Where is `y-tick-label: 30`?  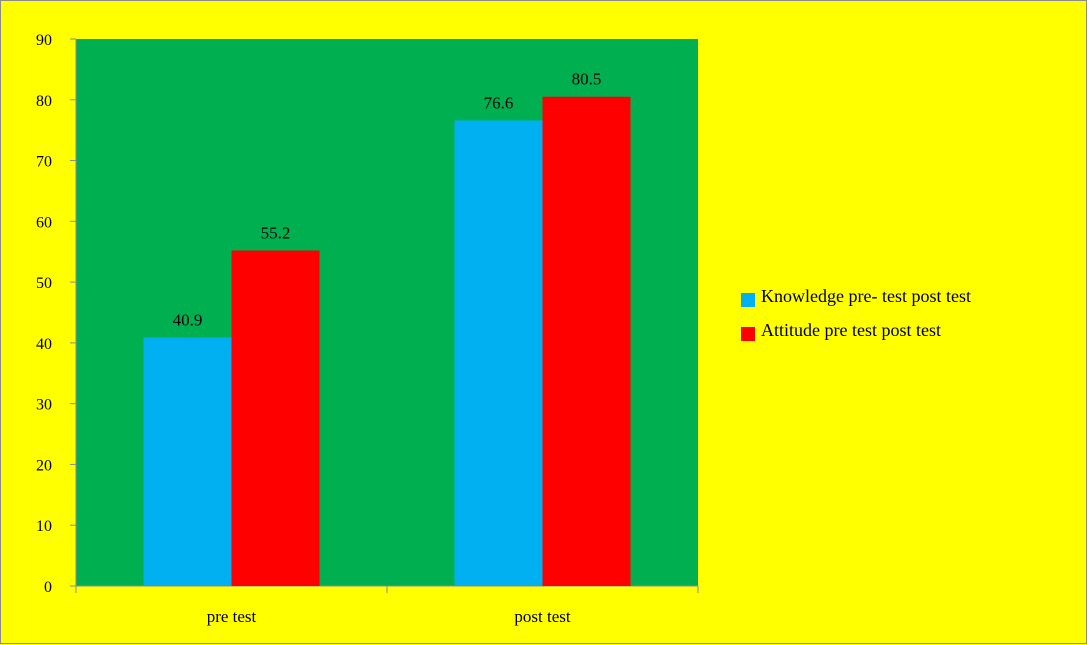
y-tick-label: 30 is located at coordinates (44, 405).